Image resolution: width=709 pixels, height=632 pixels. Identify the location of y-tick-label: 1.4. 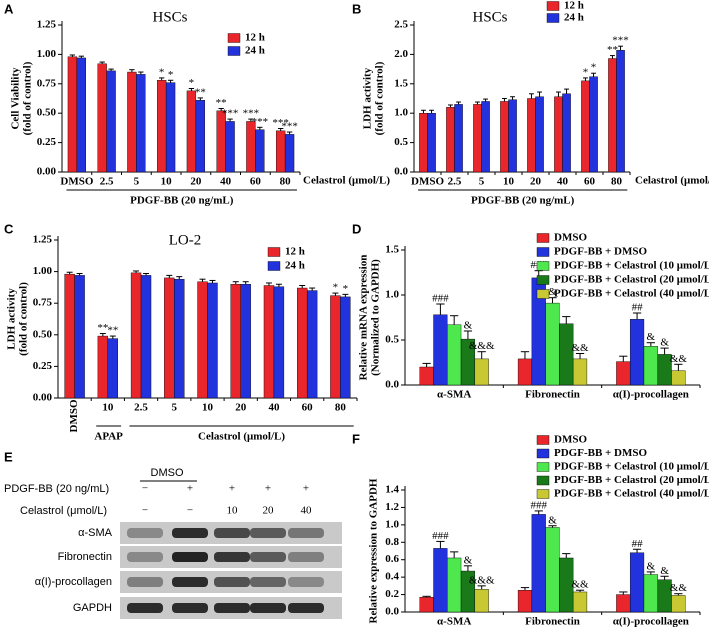
(392, 490).